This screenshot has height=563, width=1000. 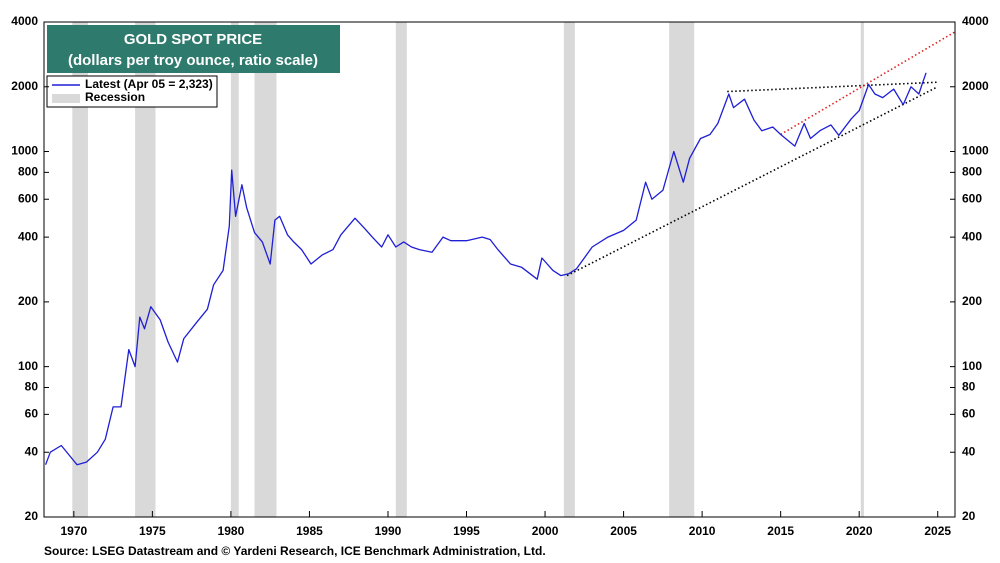 I want to click on y2-tick-label: 1000, so click(x=975, y=151).